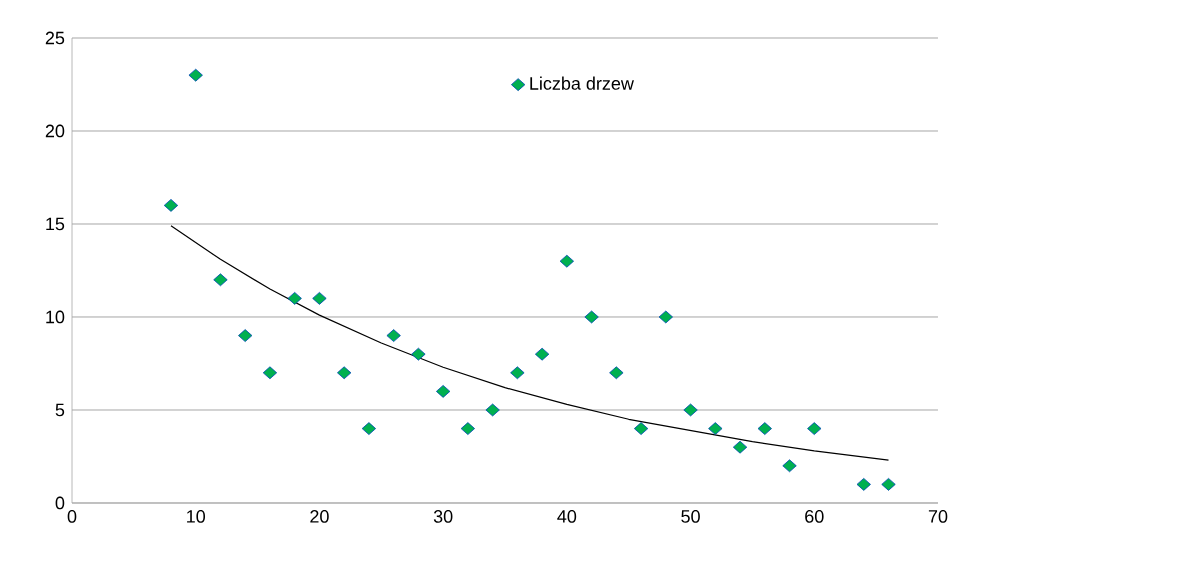  Describe the element at coordinates (55, 317) in the screenshot. I see `y-tick-label: 10` at that location.